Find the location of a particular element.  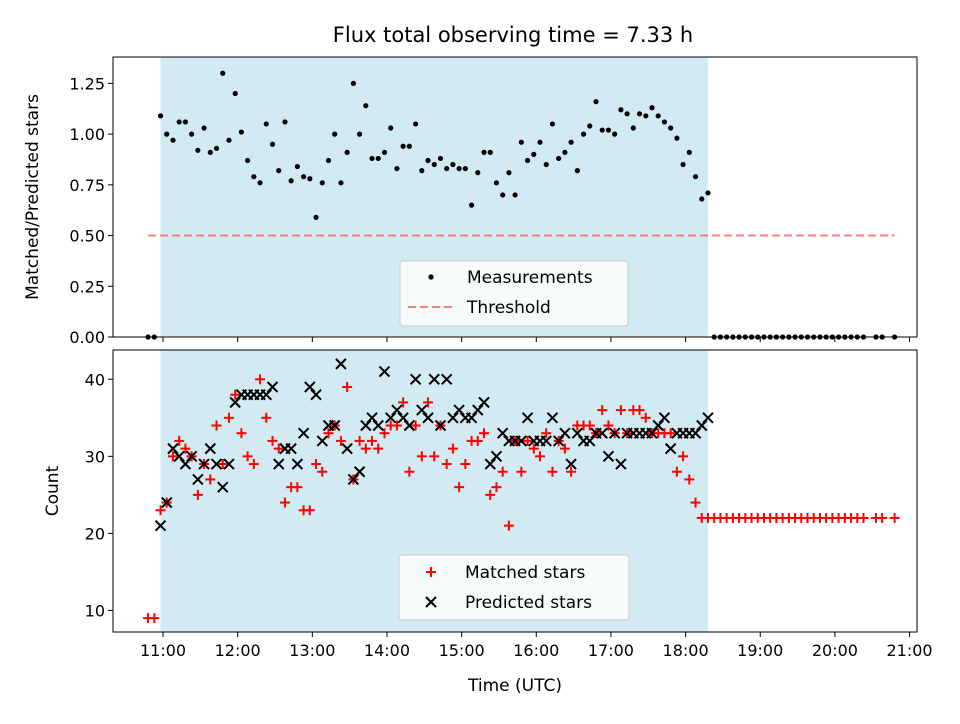

y-tick-label: 0.25 is located at coordinates (87, 286).